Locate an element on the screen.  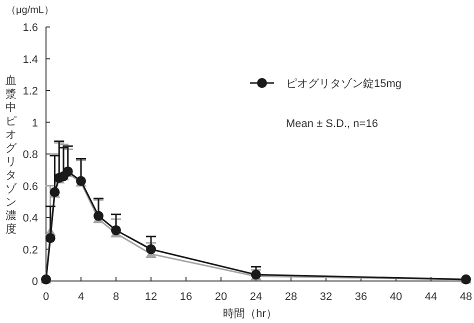
x-tick-label: 24 is located at coordinates (256, 297).